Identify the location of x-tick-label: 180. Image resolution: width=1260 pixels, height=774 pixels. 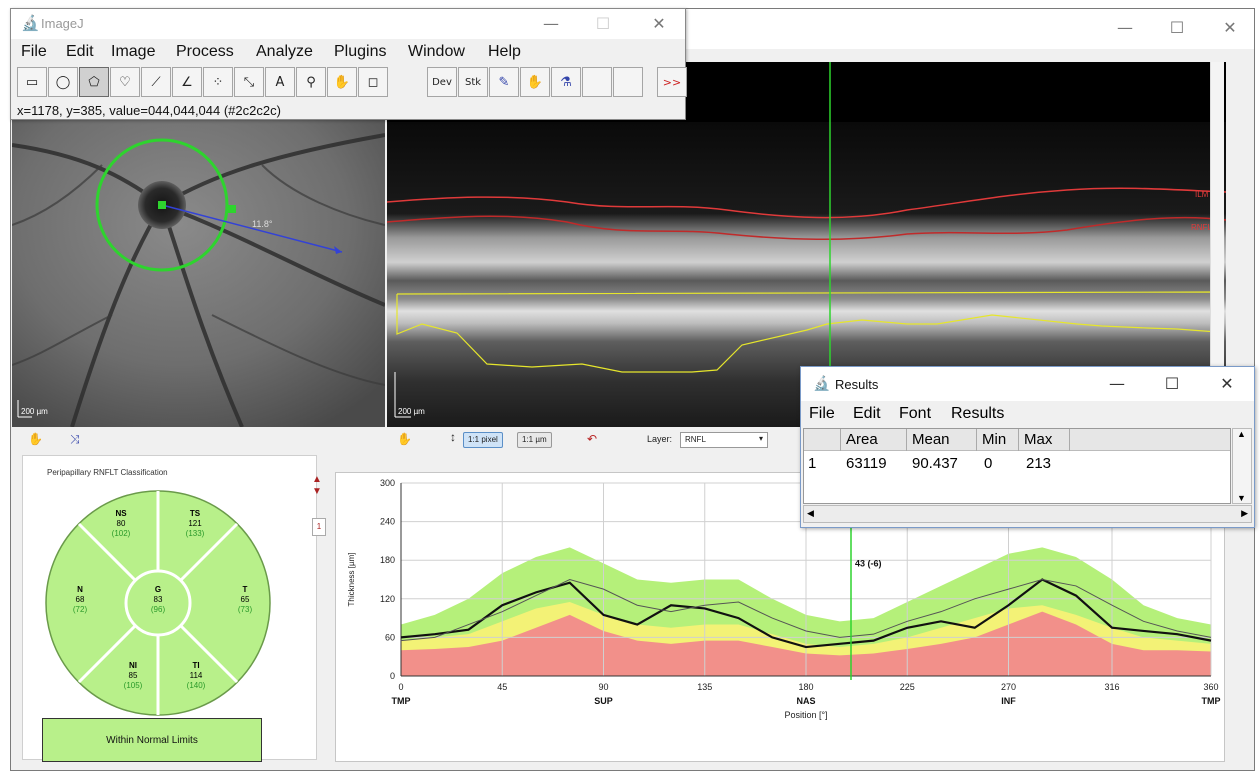
(805, 687).